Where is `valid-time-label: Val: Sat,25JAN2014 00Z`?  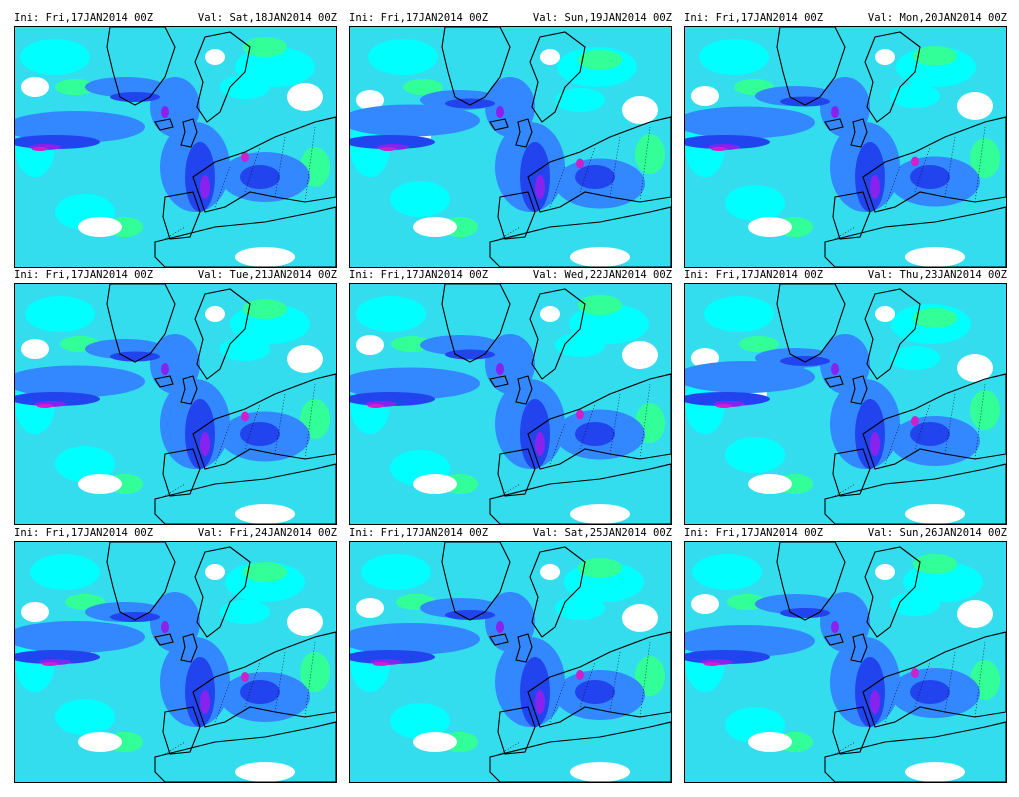 valid-time-label: Val: Sat,25JAN2014 00Z is located at coordinates (602, 533).